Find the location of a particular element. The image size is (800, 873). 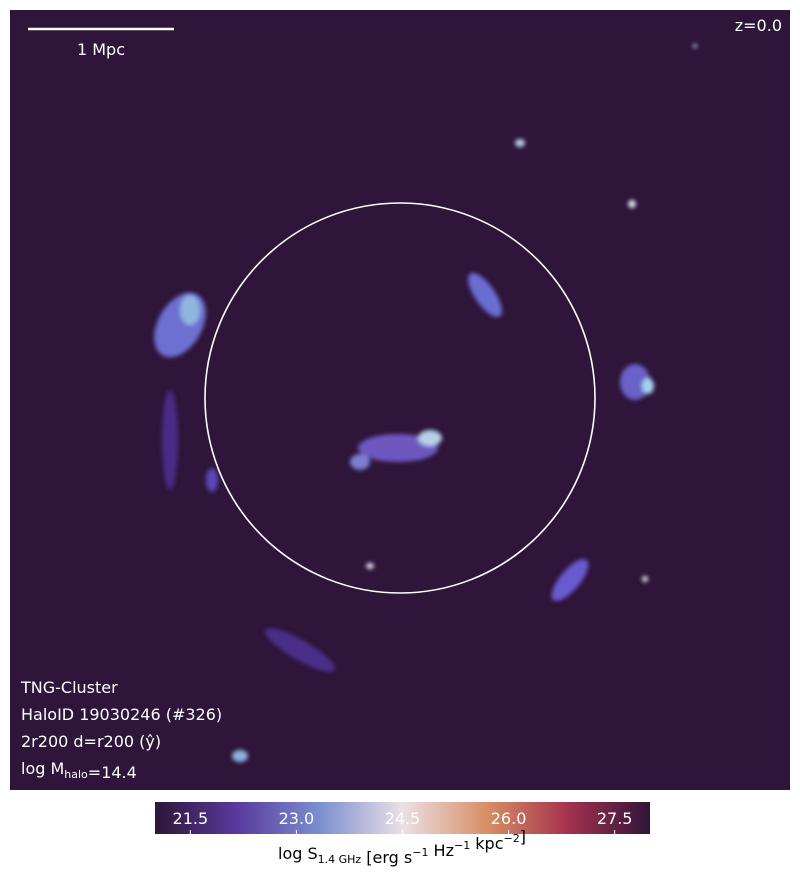

info-line: HaloID 19030246 (#326) is located at coordinates (121, 714).